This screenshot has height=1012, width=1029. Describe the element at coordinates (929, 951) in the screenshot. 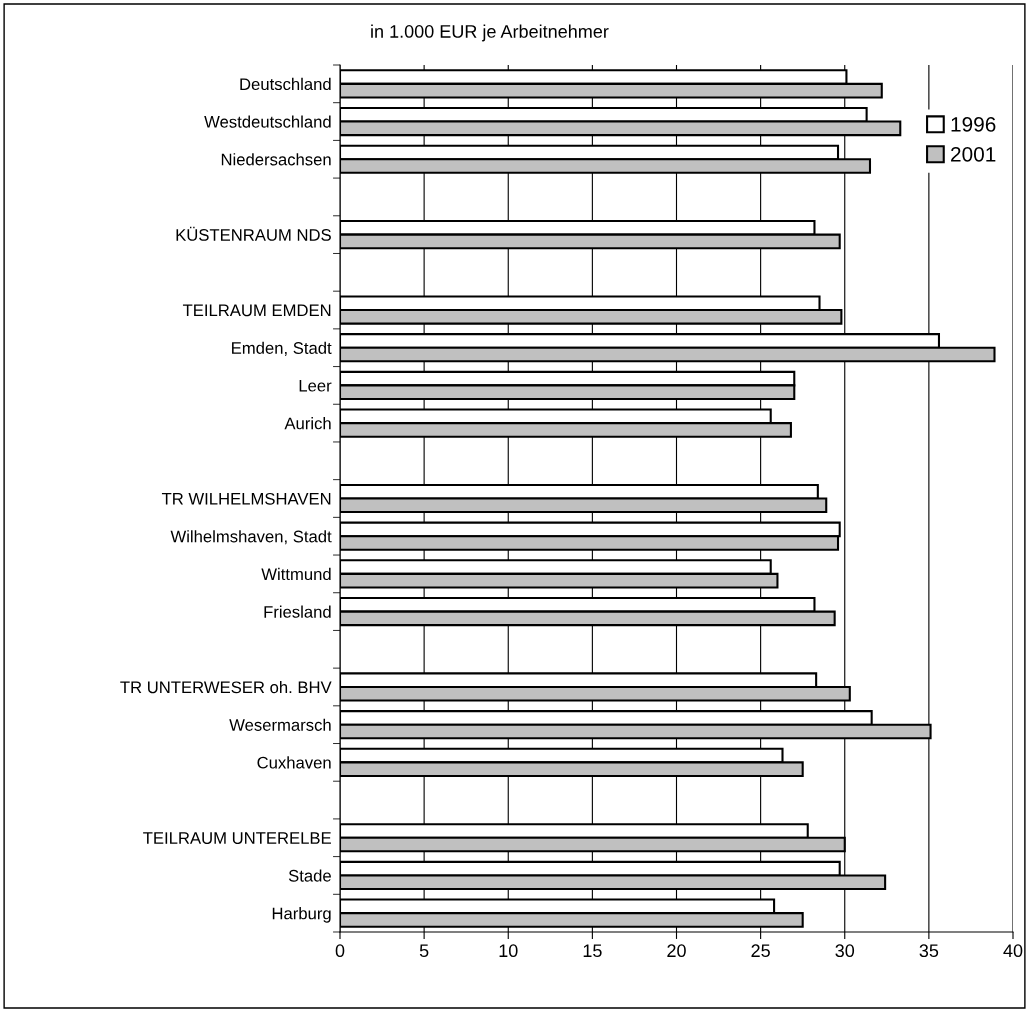

I see `x-tick-label: 35` at that location.